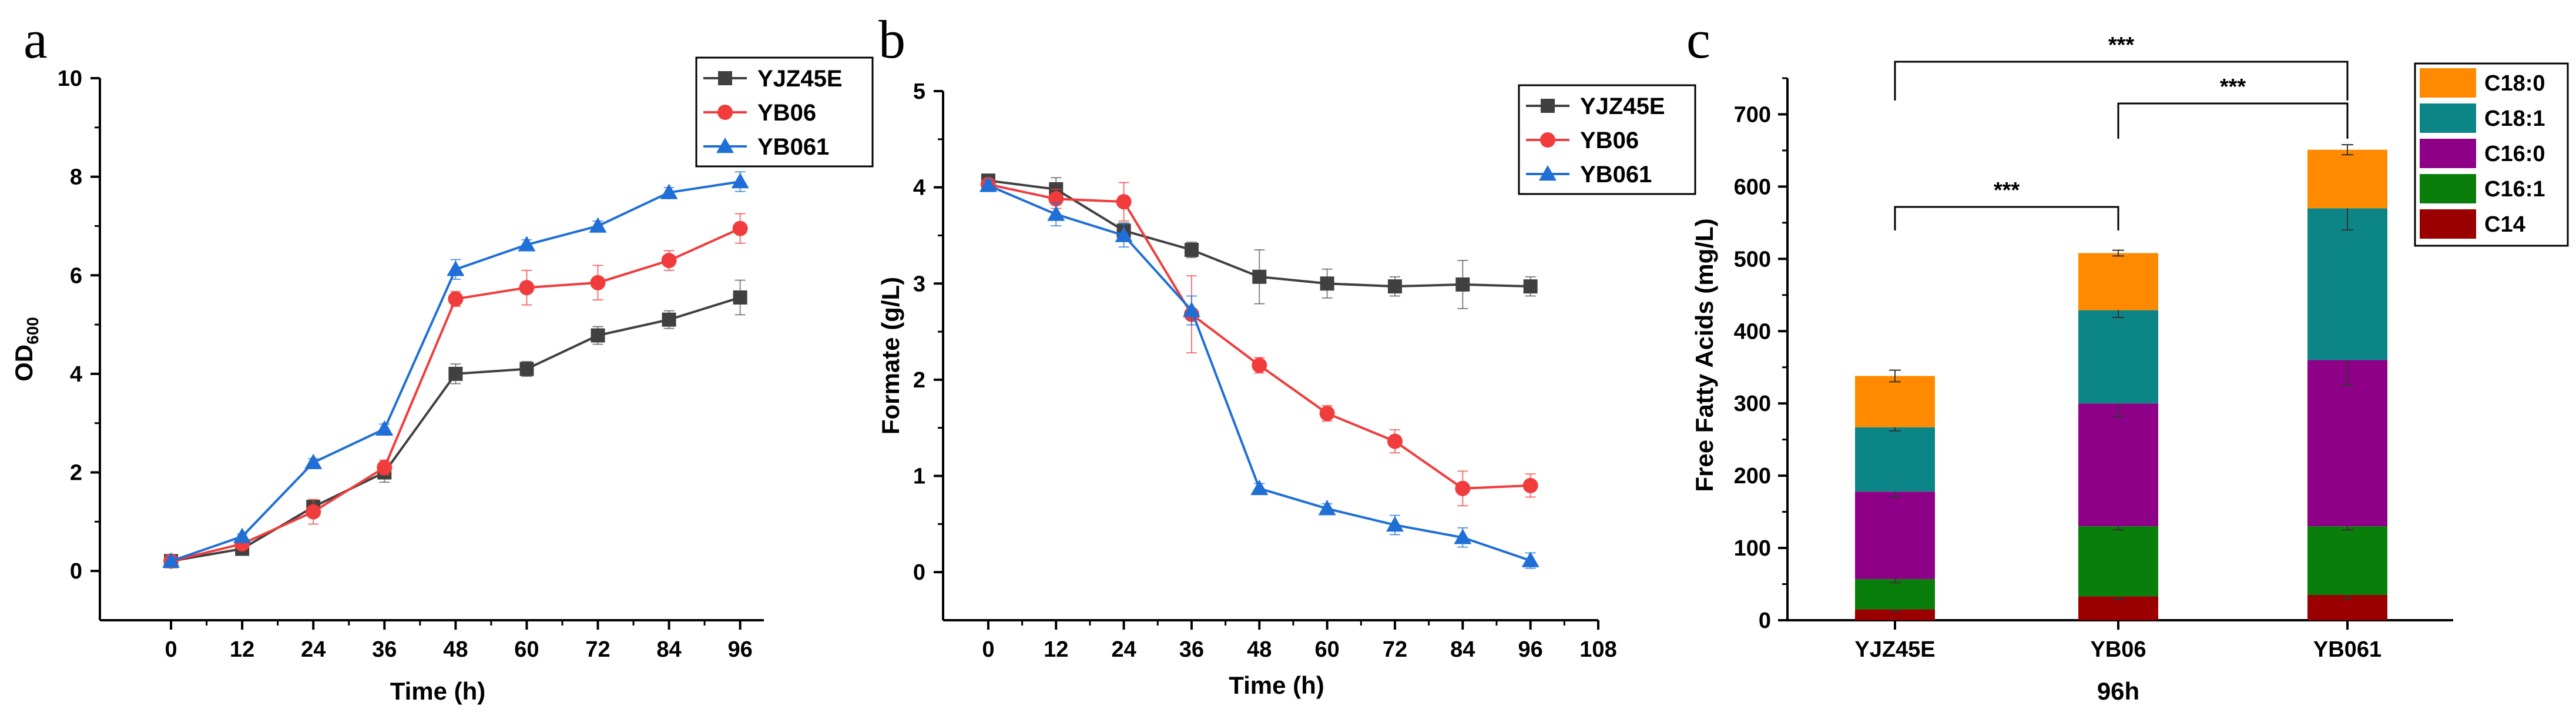 This screenshot has height=719, width=2576. Describe the element at coordinates (725, 112) in the screenshot. I see `panel-a-legend-marker-YB06` at that location.